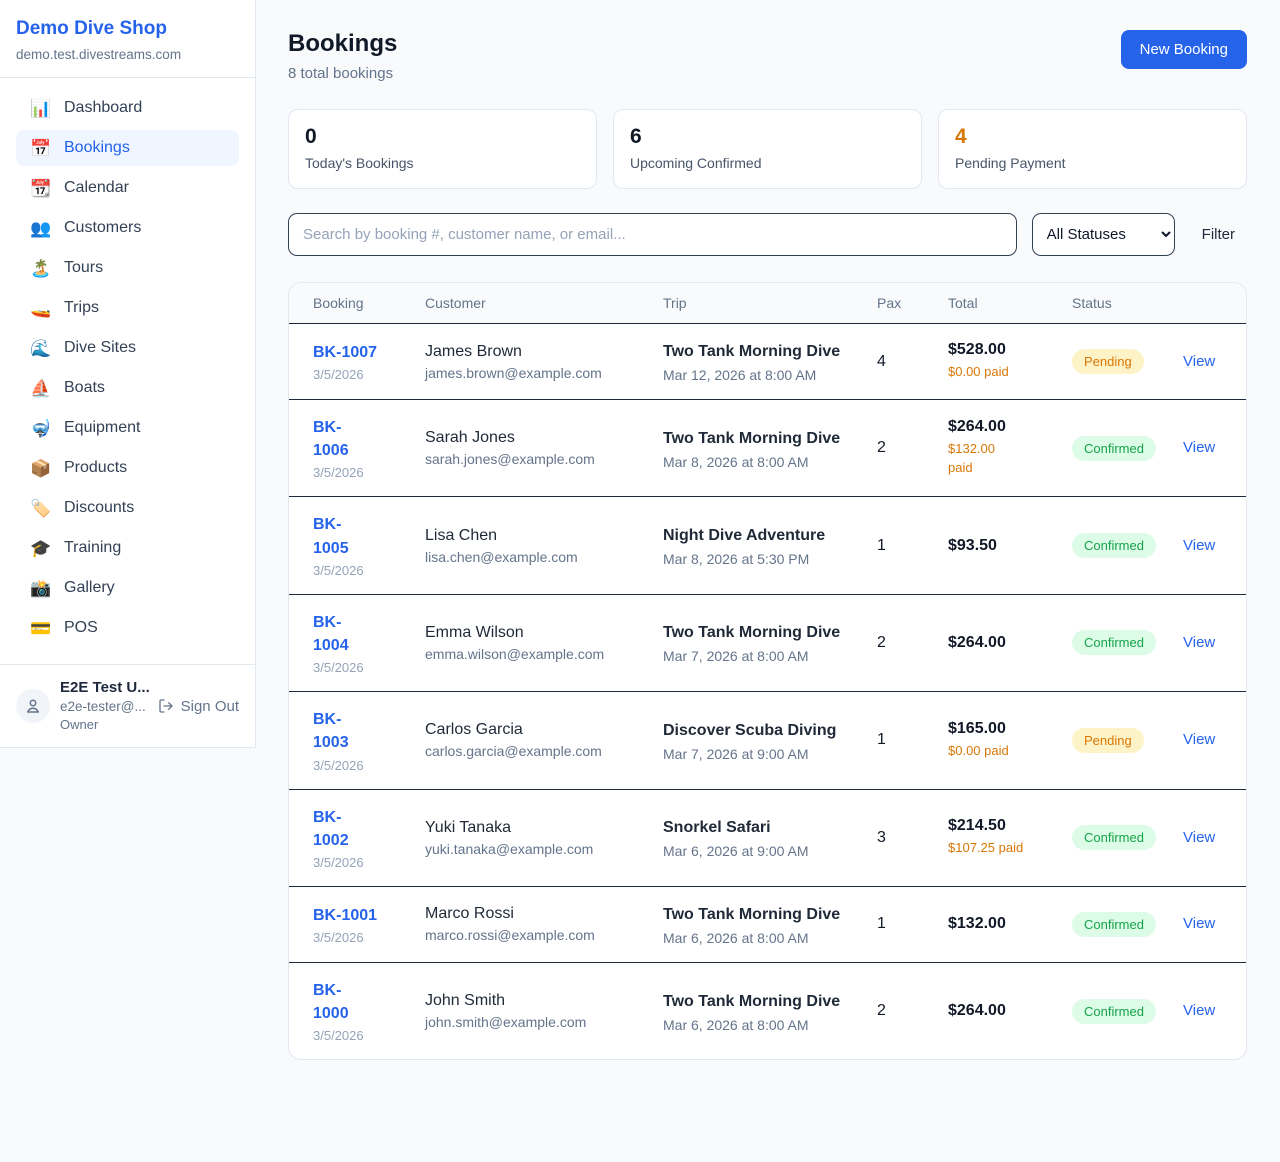 The width and height of the screenshot is (1280, 1162). Describe the element at coordinates (369, 1011) in the screenshot. I see `booking-cell: BK- 1000 3/5/2026` at that location.